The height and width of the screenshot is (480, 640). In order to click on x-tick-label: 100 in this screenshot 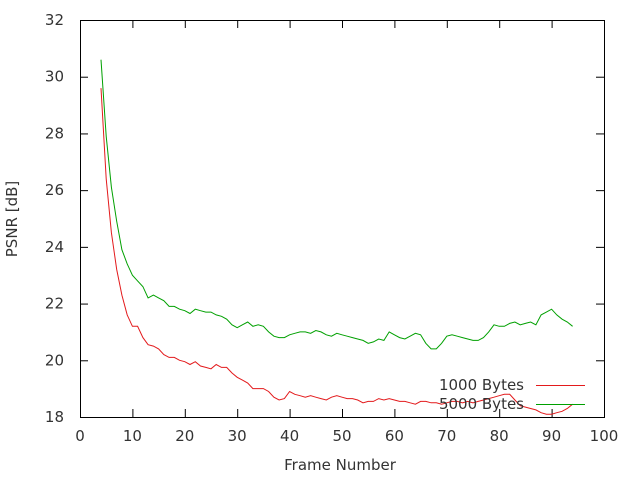, I will do `click(604, 436)`.